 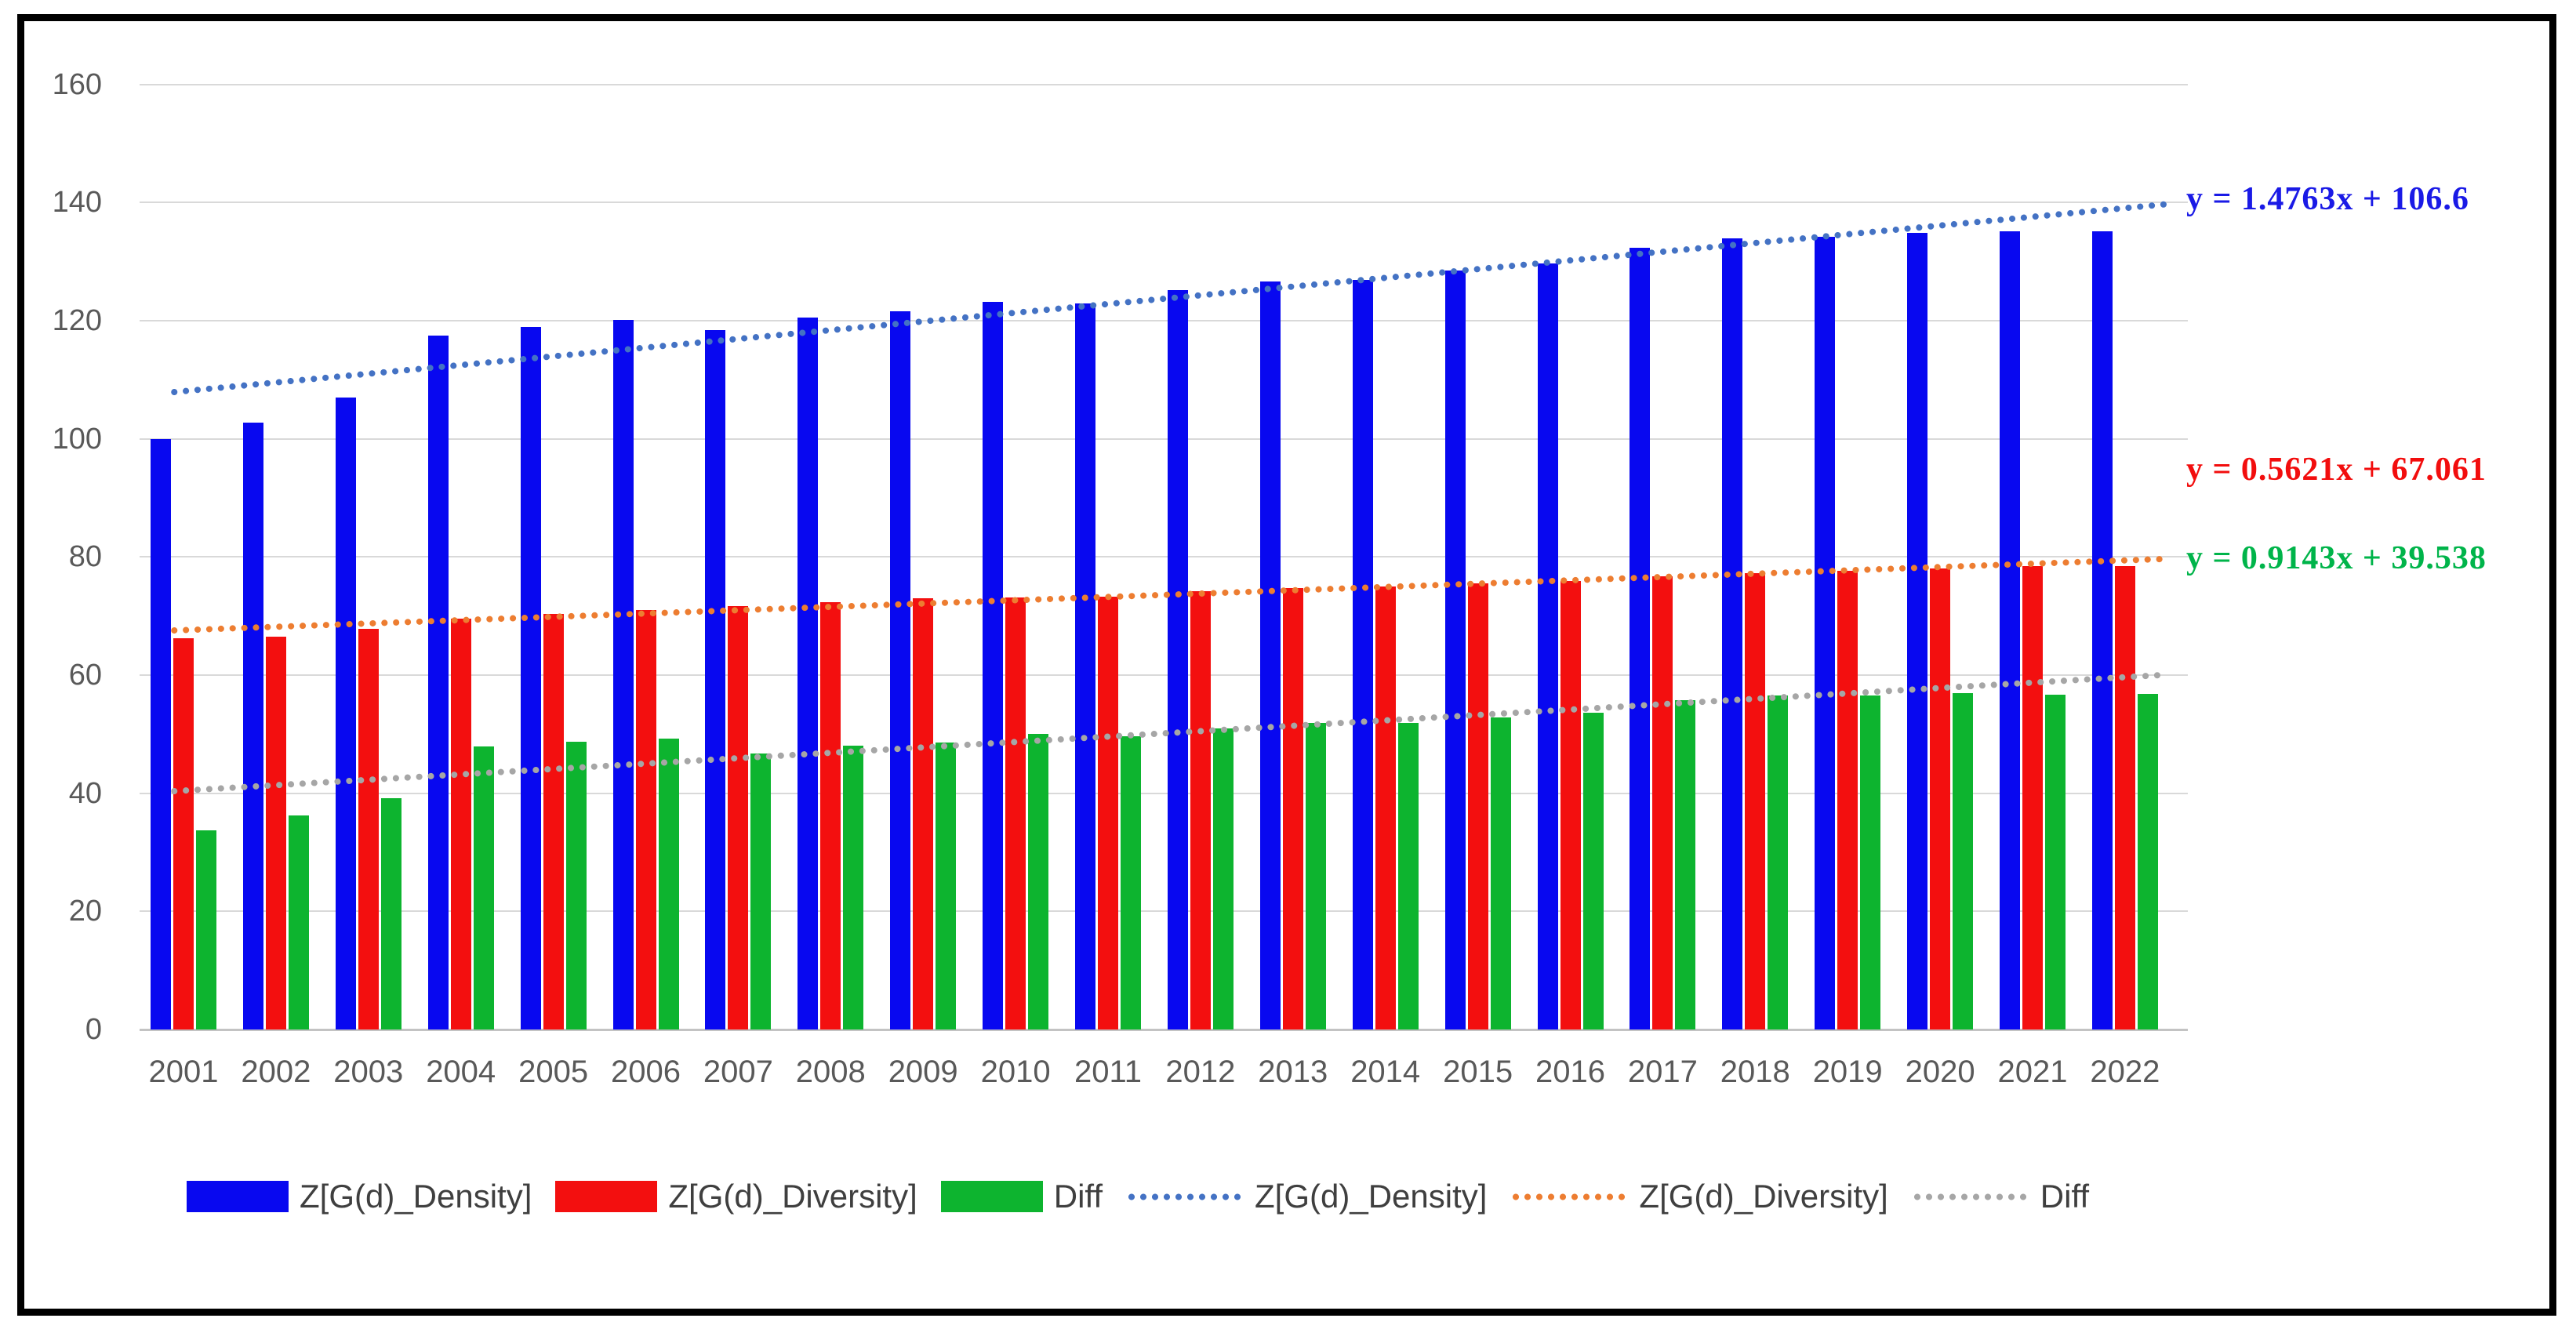 What do you see at coordinates (1315, 876) in the screenshot?
I see `bar-diff-2013` at bounding box center [1315, 876].